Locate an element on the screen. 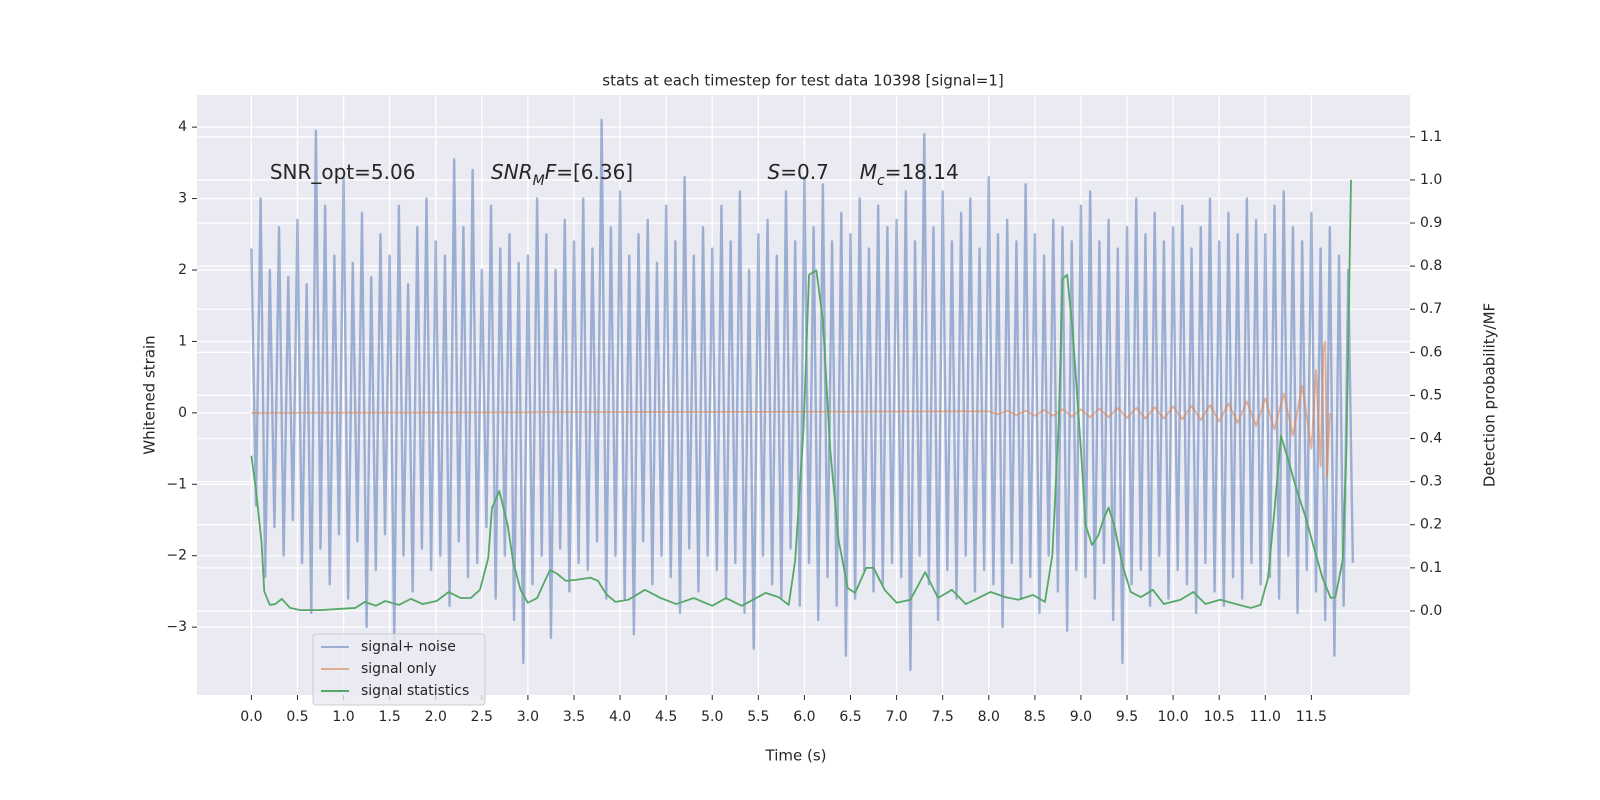 This screenshot has height=800, width=1600. x-tick-label: 0.0 is located at coordinates (251, 717).